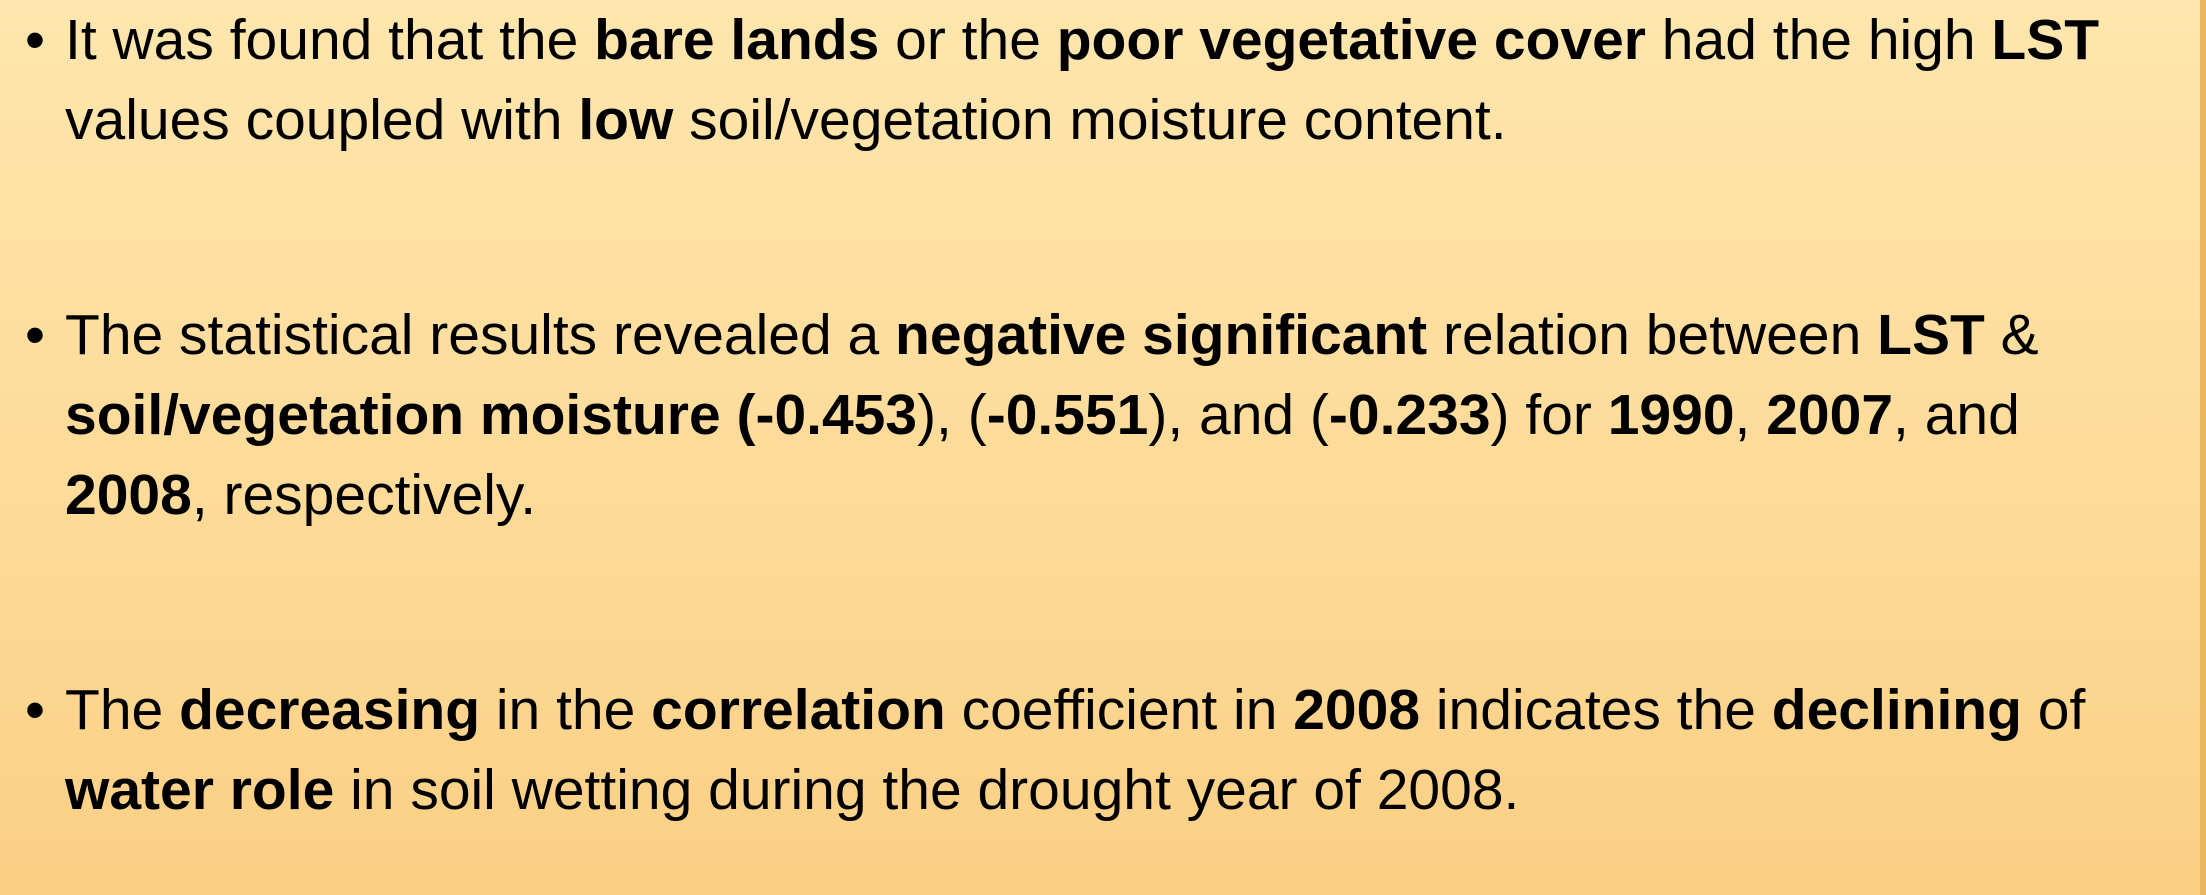  I want to click on text-run: , respectively., so click(364, 495).